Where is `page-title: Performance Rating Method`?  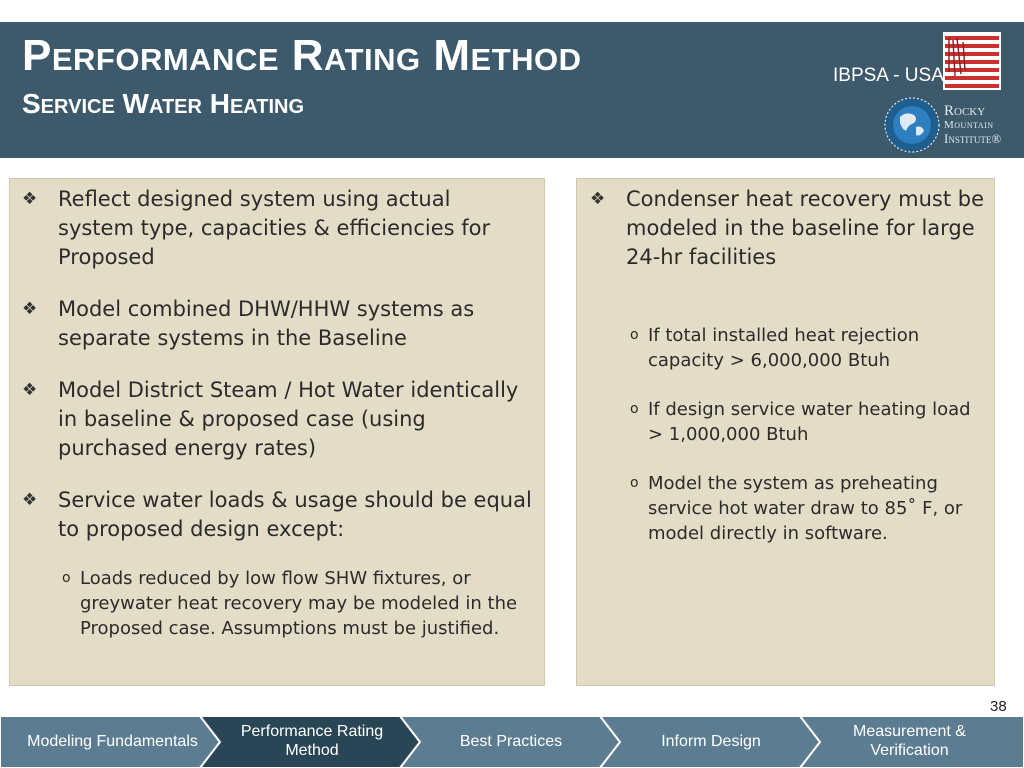 page-title: Performance Rating Method is located at coordinates (302, 55).